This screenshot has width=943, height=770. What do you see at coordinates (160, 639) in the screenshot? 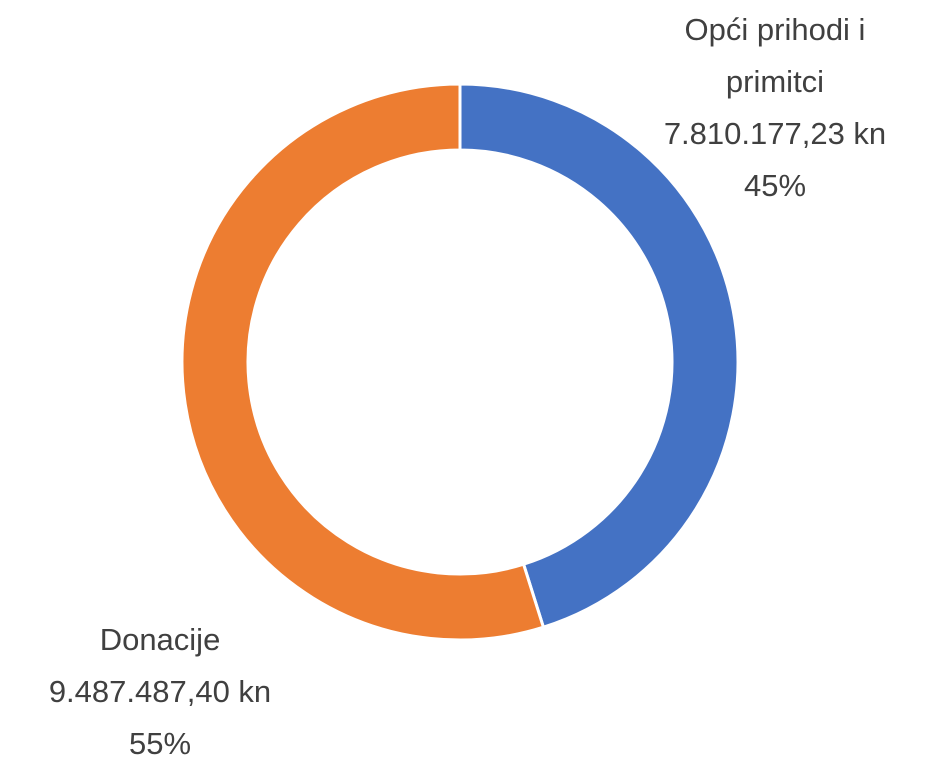
I see `category-label: Donacije` at bounding box center [160, 639].